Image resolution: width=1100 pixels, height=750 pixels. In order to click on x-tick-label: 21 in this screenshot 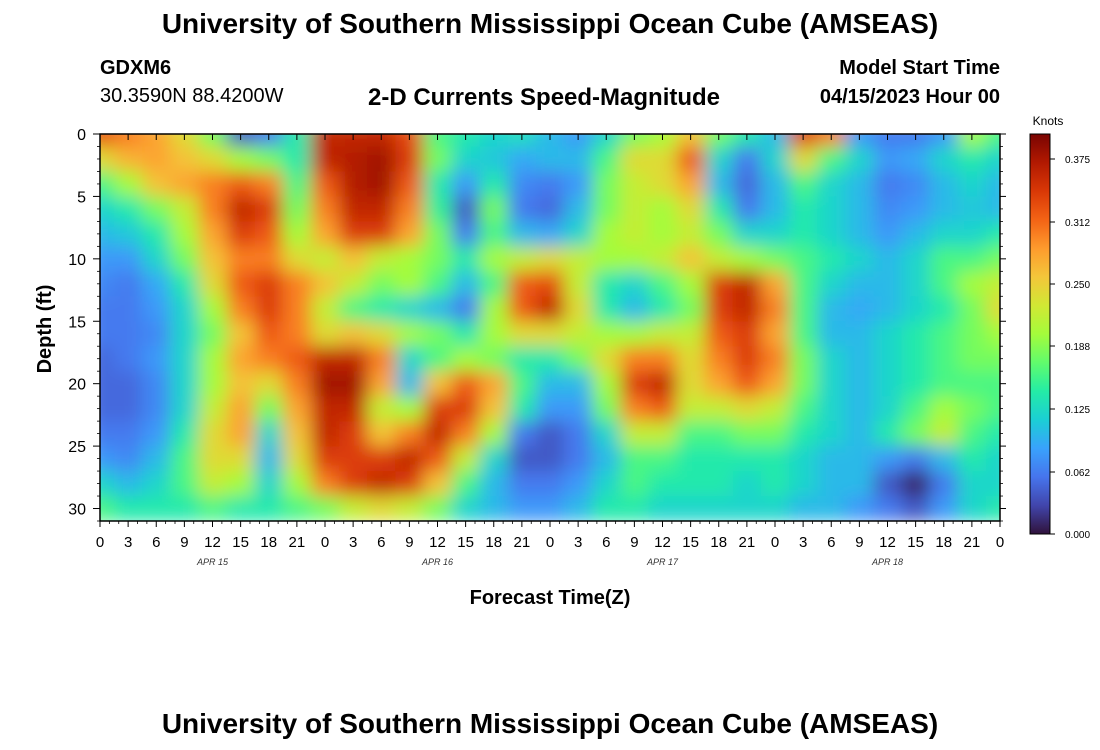, I will do `click(747, 542)`.